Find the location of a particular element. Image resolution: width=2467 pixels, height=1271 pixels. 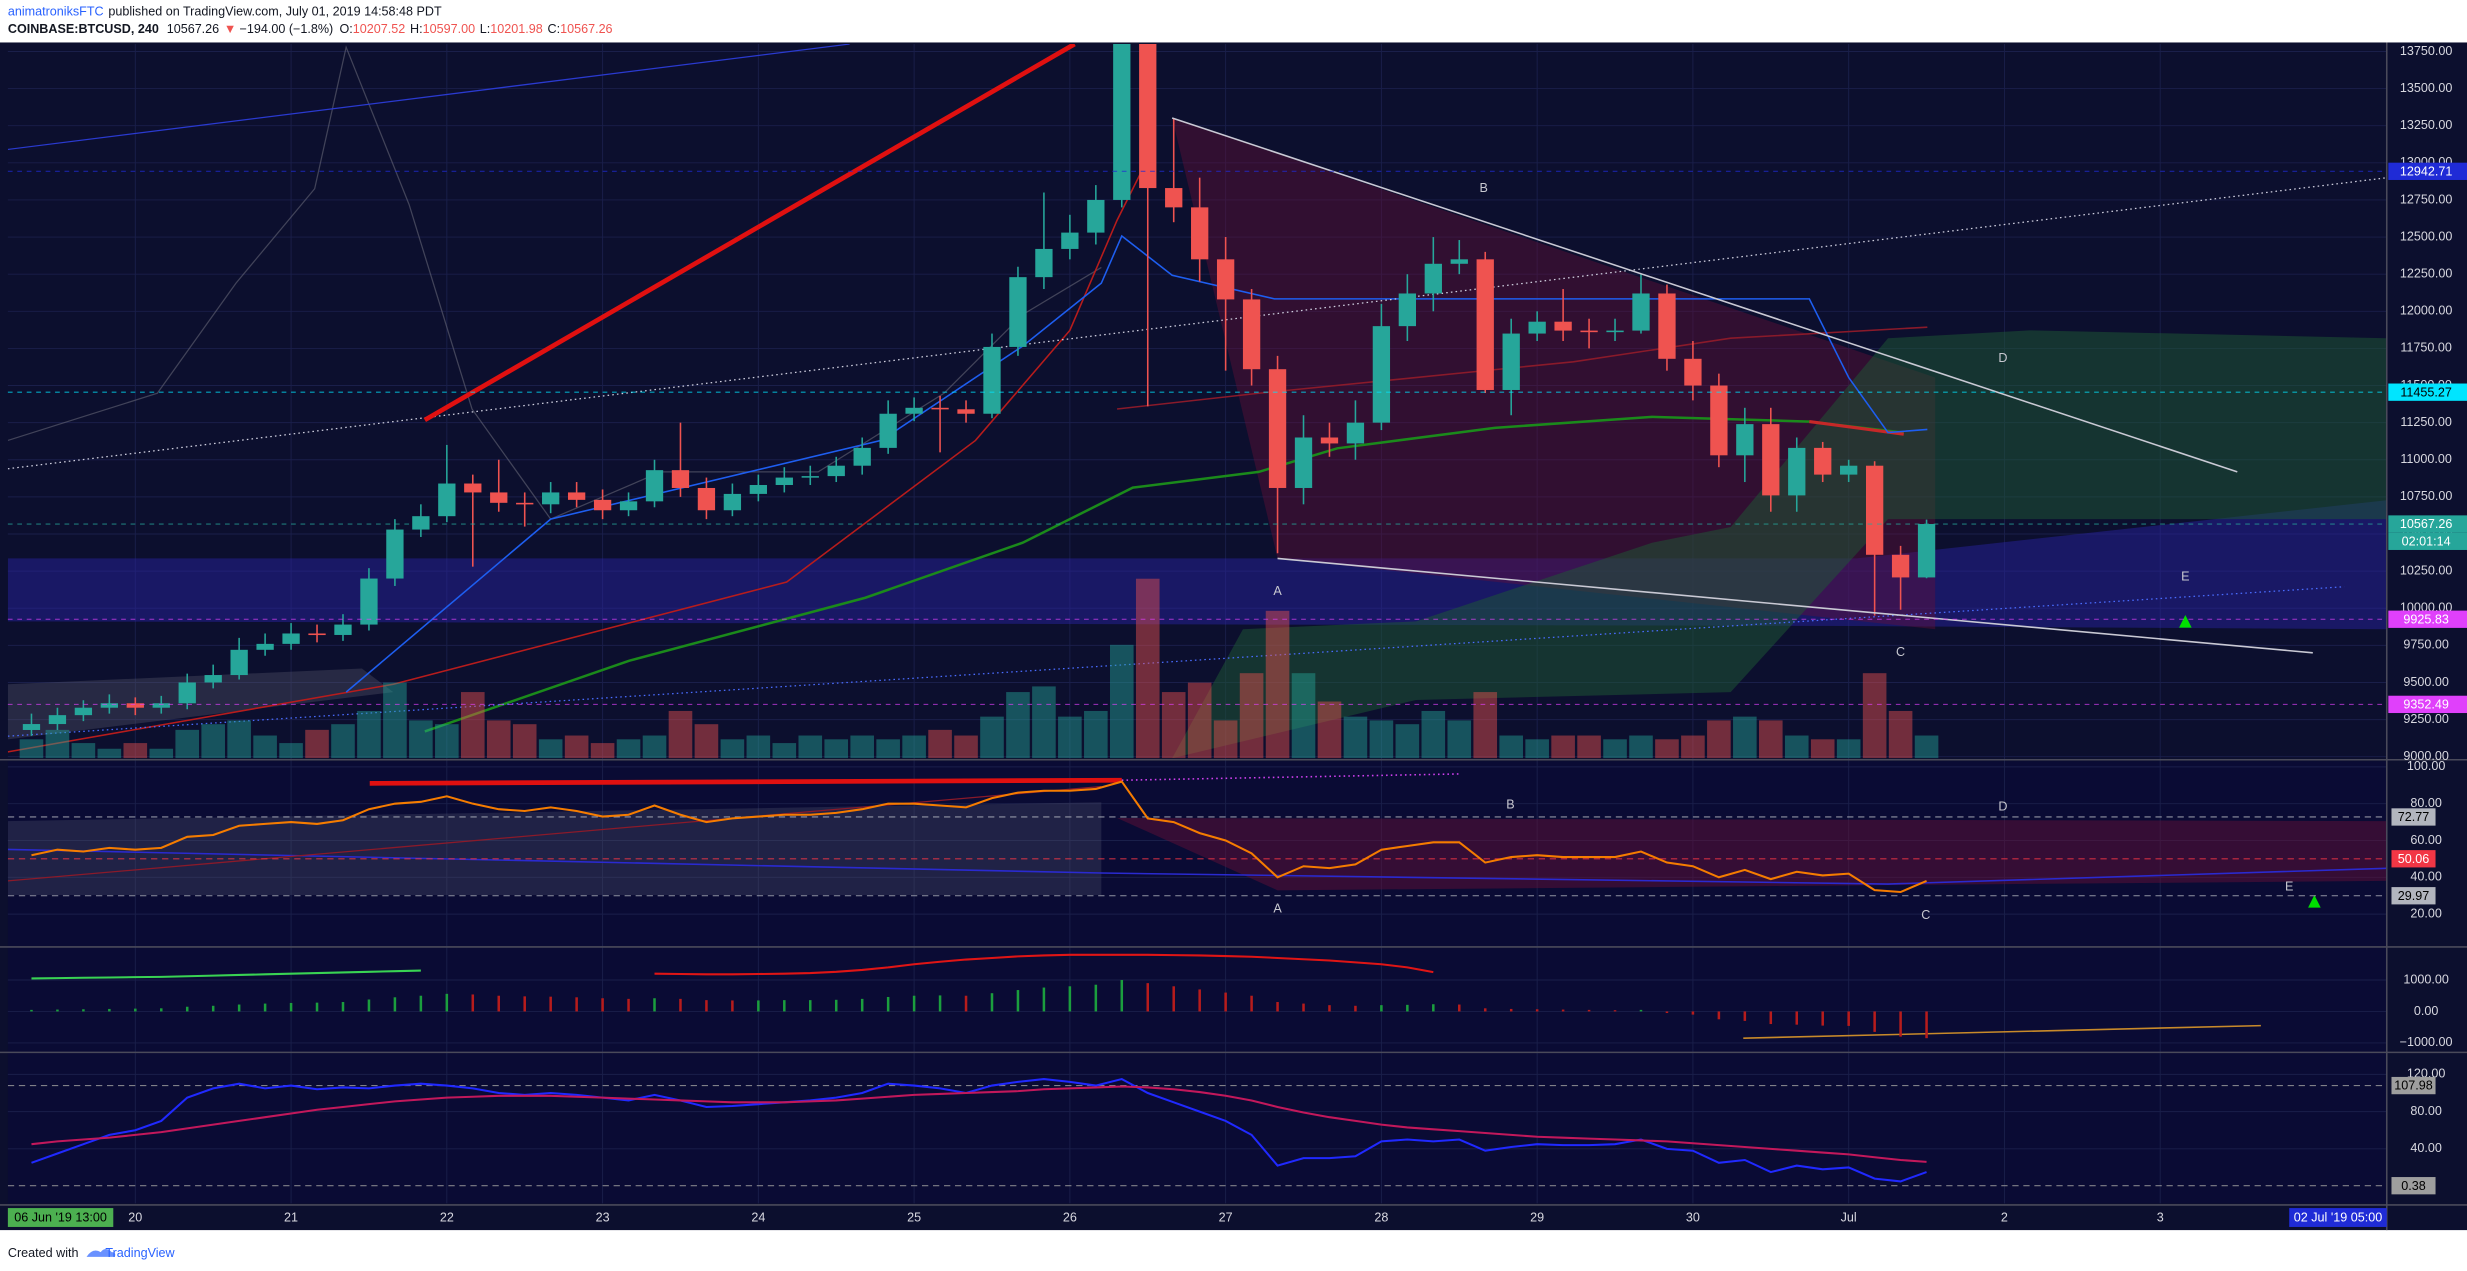

footer-brand: TradingView is located at coordinates (140, 1253).